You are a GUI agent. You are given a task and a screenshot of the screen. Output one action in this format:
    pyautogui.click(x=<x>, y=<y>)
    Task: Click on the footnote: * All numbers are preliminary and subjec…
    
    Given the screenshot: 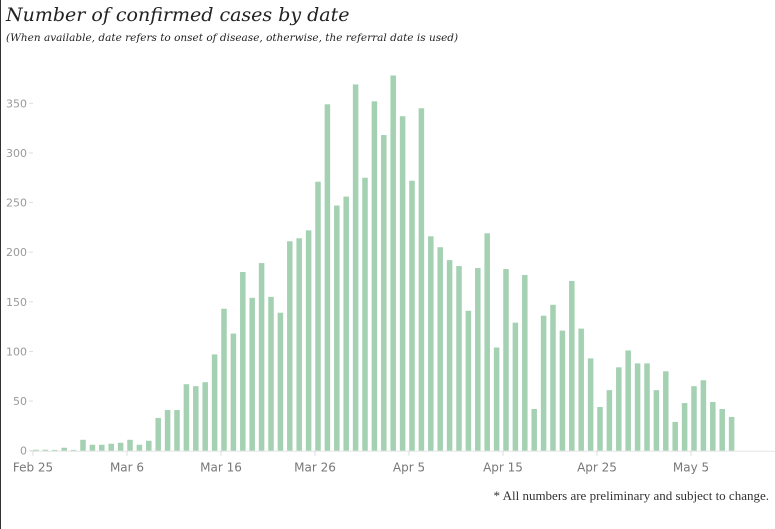 What is the action you would take?
    pyautogui.click(x=631, y=495)
    